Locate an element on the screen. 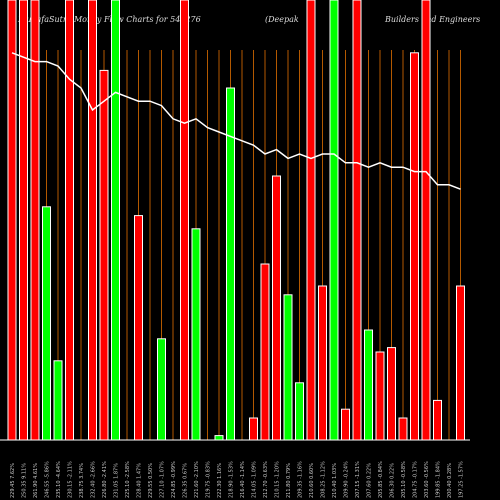 The image size is (500, 500). x-tick-label: 209.35 -1.16% is located at coordinates (301, 479).